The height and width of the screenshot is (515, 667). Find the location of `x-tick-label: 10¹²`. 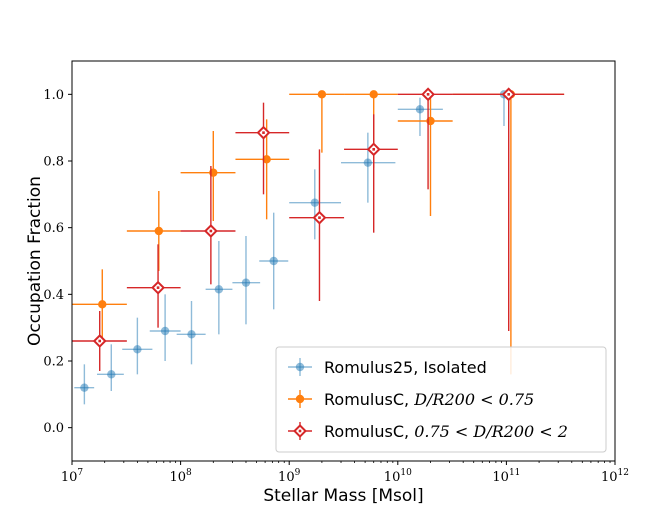

x-tick-label: 10¹² is located at coordinates (615, 476).